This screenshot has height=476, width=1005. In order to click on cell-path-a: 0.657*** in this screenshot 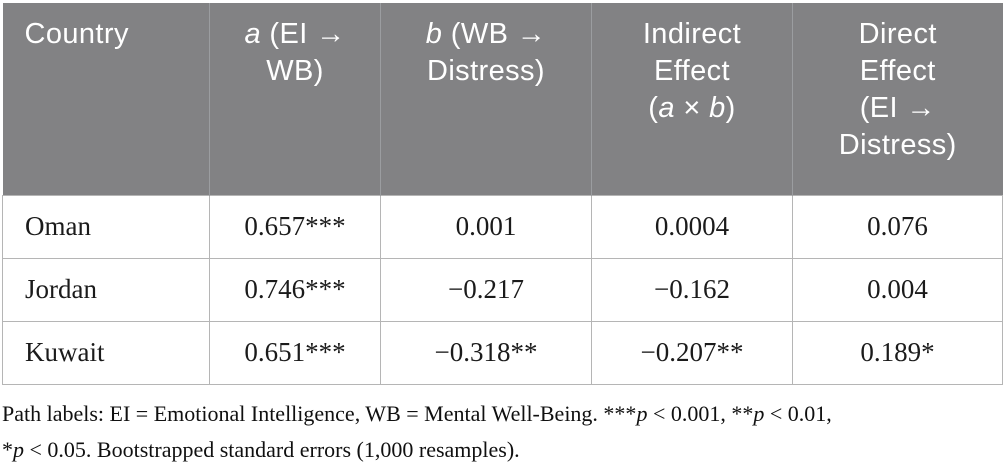, I will do `click(295, 226)`.